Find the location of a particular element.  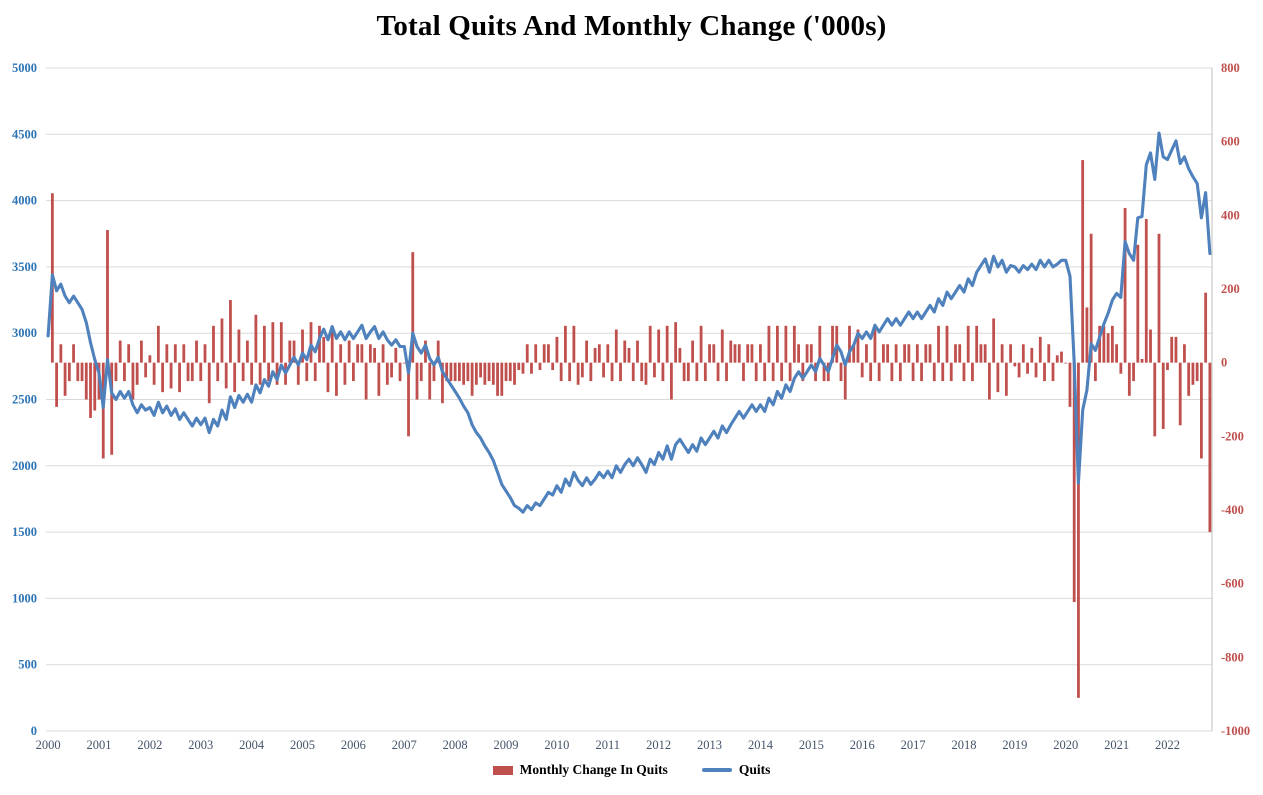

right-axis-labels: -1000 -800 -600 -400 -200 0 200 400 600 800 is located at coordinates (1235, 399).